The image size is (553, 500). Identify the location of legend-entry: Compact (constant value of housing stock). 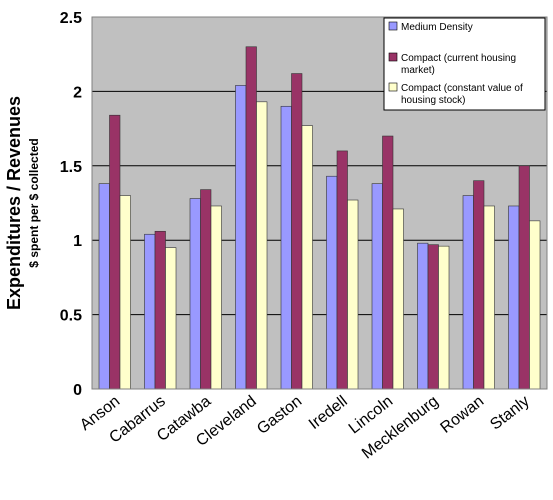
(462, 94).